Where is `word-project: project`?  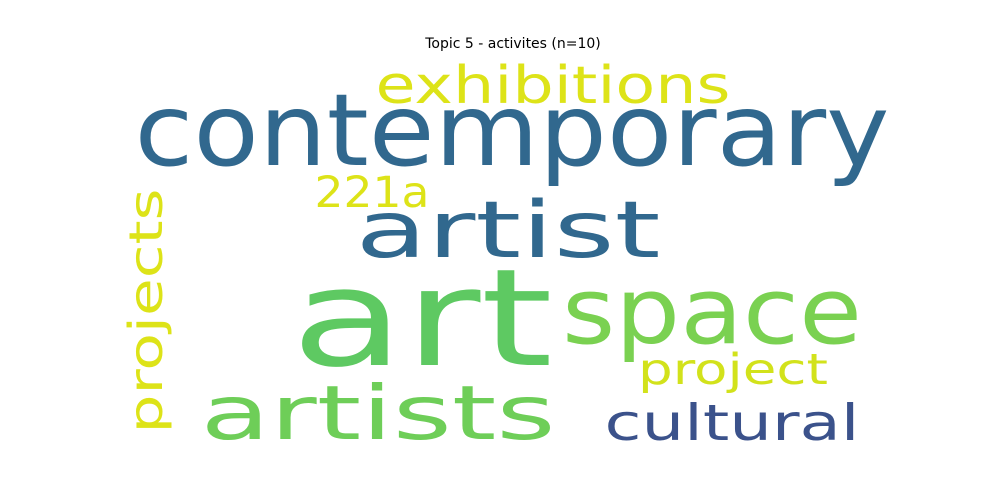 word-project: project is located at coordinates (733, 370).